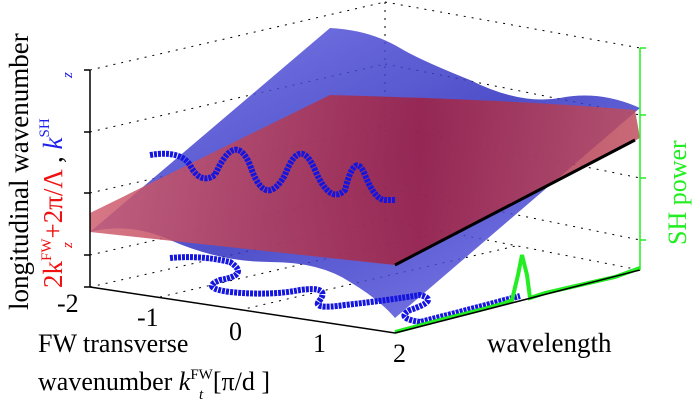 The height and width of the screenshot is (401, 700). I want to click on x-tick-label: 0, so click(235, 331).